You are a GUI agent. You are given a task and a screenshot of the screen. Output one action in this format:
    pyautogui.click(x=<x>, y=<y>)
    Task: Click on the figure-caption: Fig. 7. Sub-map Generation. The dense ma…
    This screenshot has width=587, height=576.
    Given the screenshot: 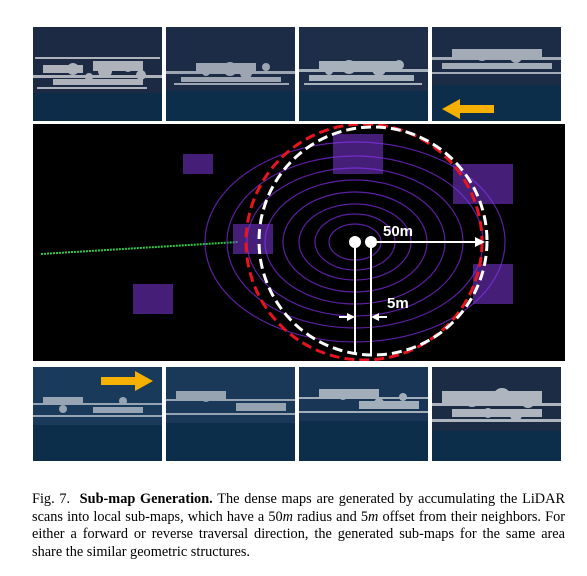 What is the action you would take?
    pyautogui.click(x=298, y=526)
    